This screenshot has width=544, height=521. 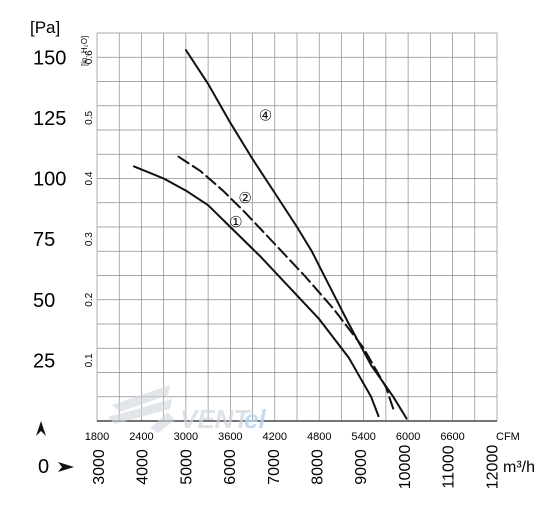 What do you see at coordinates (141, 437) in the screenshot?
I see `cfm-tick-label: 2400` at bounding box center [141, 437].